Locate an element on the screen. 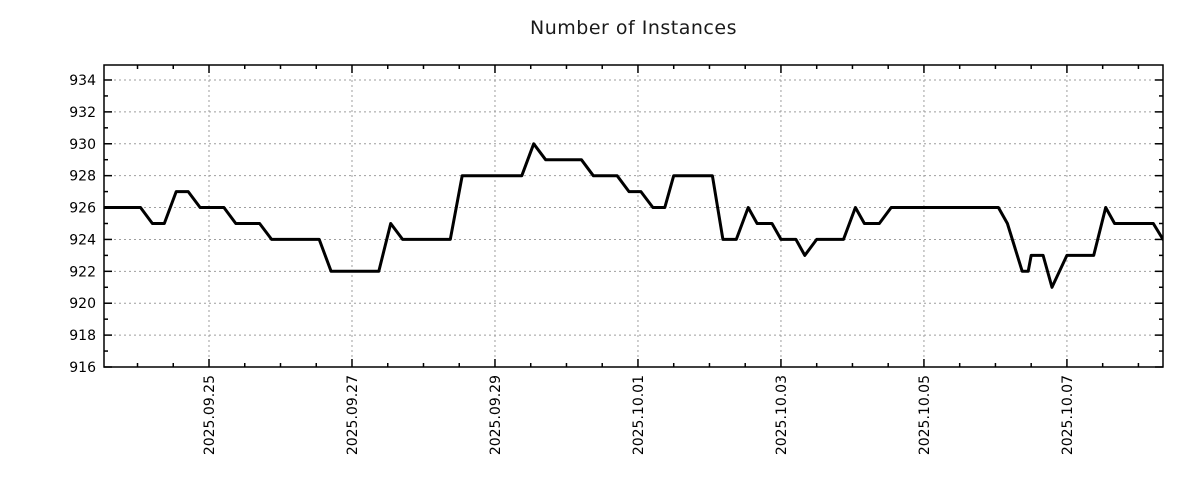 This screenshot has width=1200, height=500. y-tick-label: 920 is located at coordinates (82, 304).